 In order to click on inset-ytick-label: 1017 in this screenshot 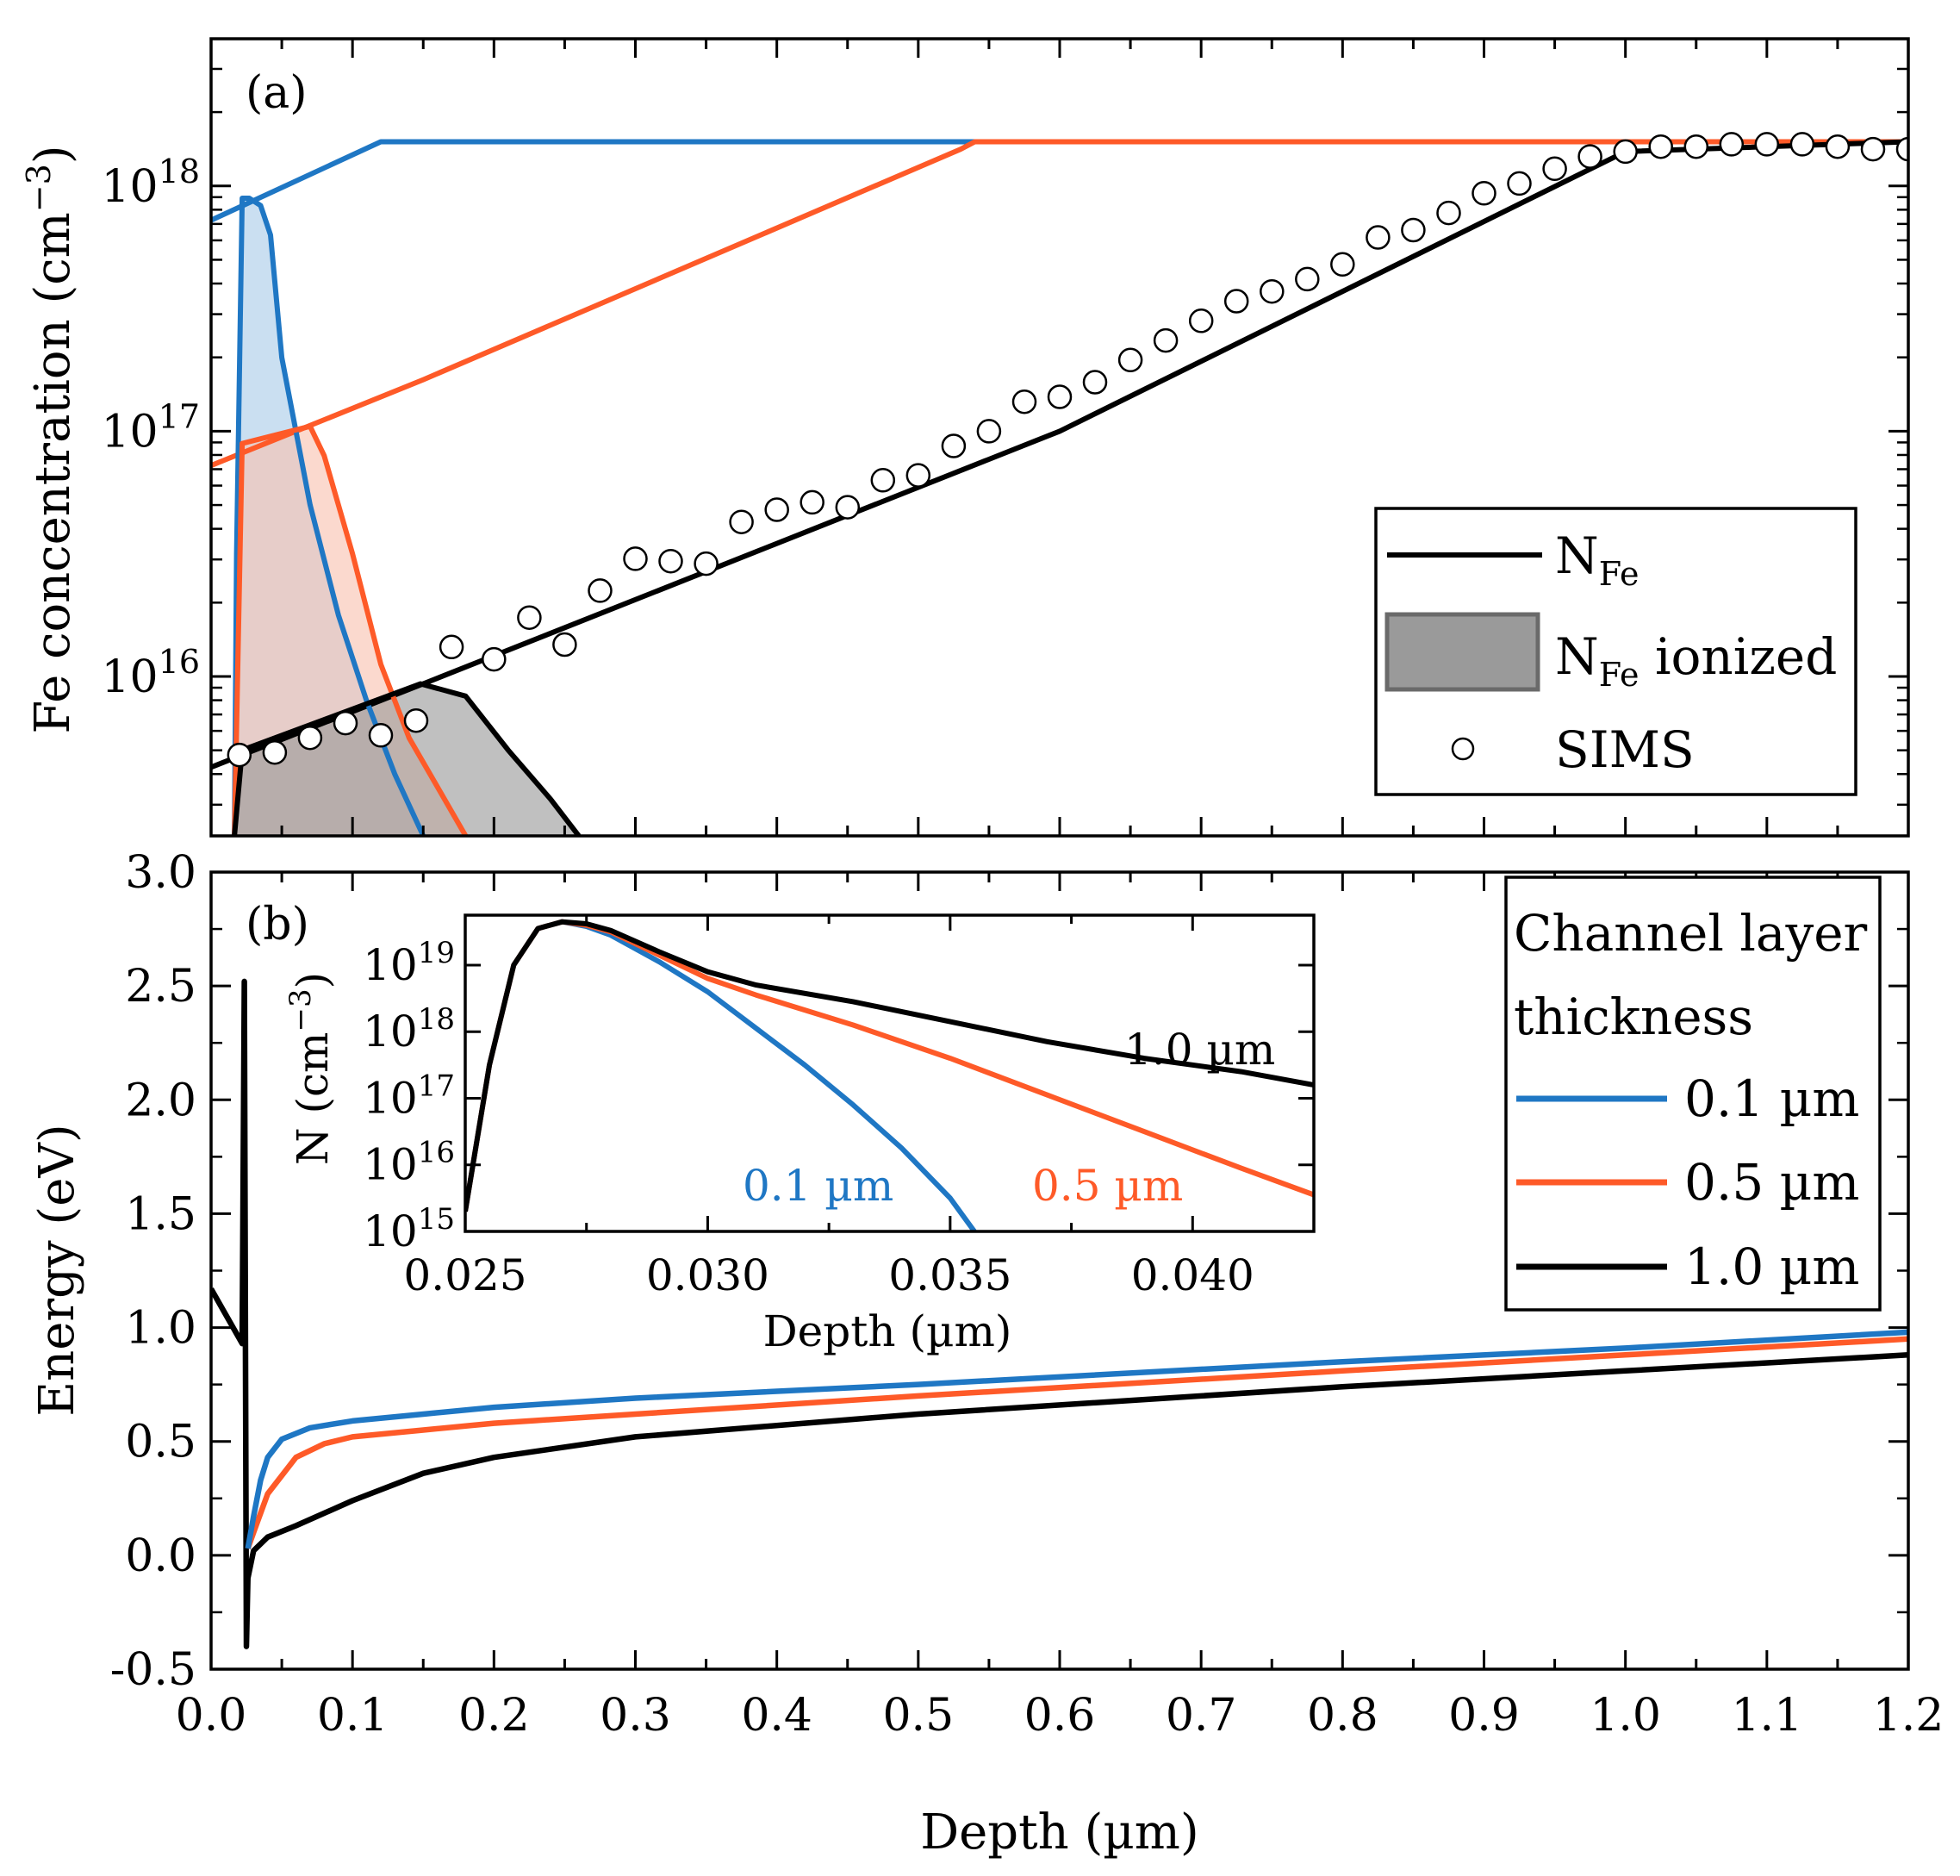, I will do `click(409, 1096)`.